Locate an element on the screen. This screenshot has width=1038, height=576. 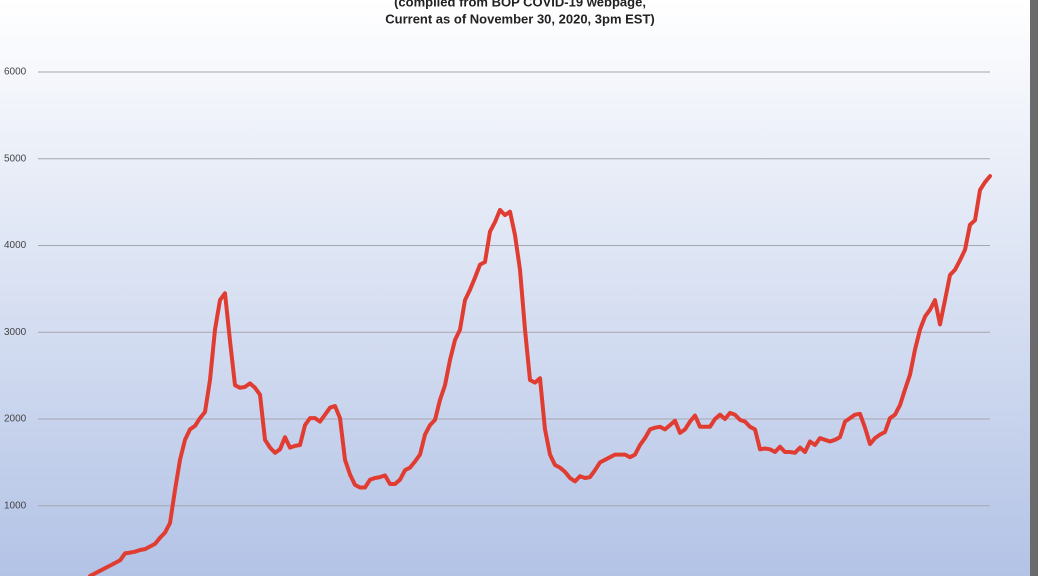
border is located at coordinates (1034, 288).